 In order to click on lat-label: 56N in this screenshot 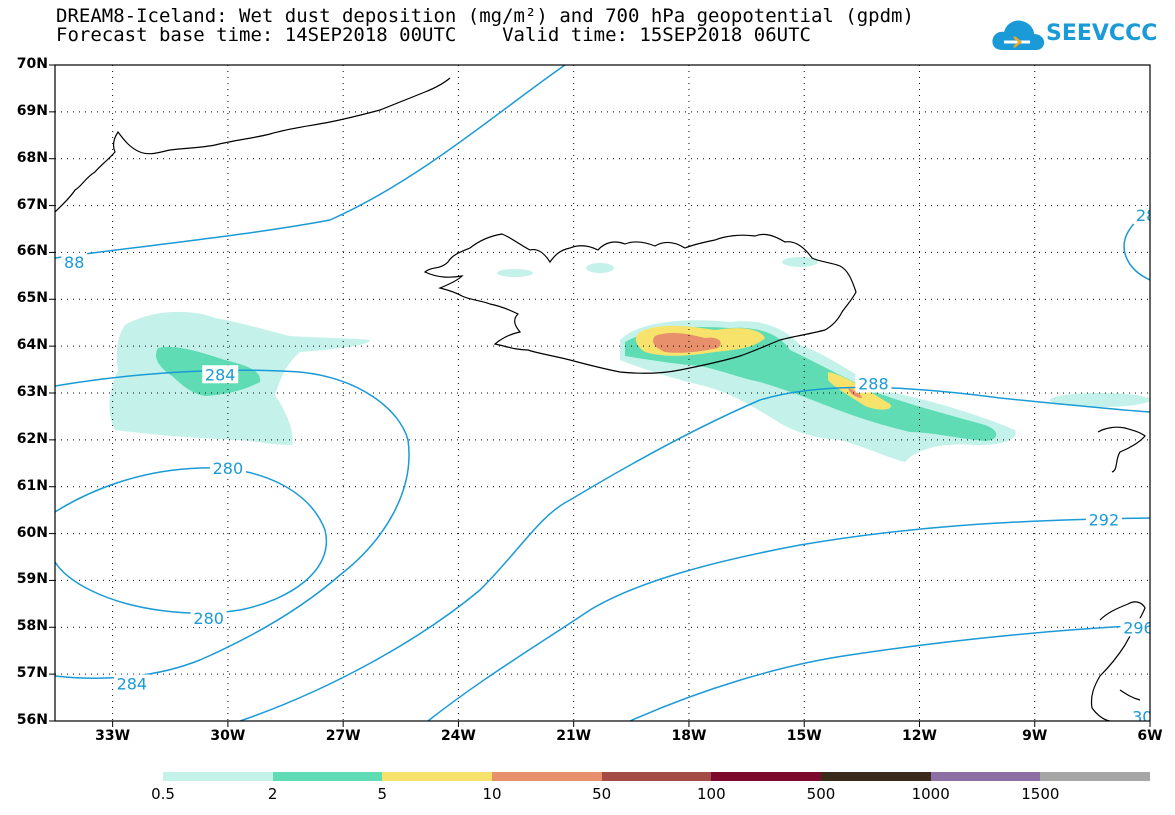, I will do `click(32, 720)`.